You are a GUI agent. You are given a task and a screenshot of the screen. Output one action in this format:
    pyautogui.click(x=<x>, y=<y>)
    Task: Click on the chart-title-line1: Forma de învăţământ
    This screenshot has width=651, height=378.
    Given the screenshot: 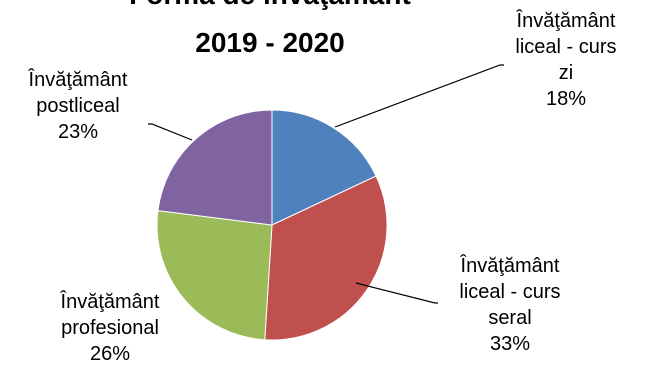 What is the action you would take?
    pyautogui.click(x=270, y=5)
    